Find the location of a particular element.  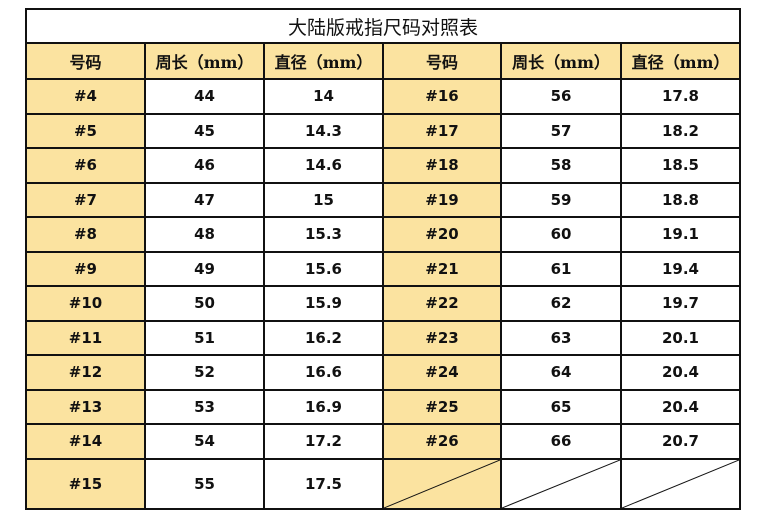

cell-diameter: 19.1 is located at coordinates (680, 234).